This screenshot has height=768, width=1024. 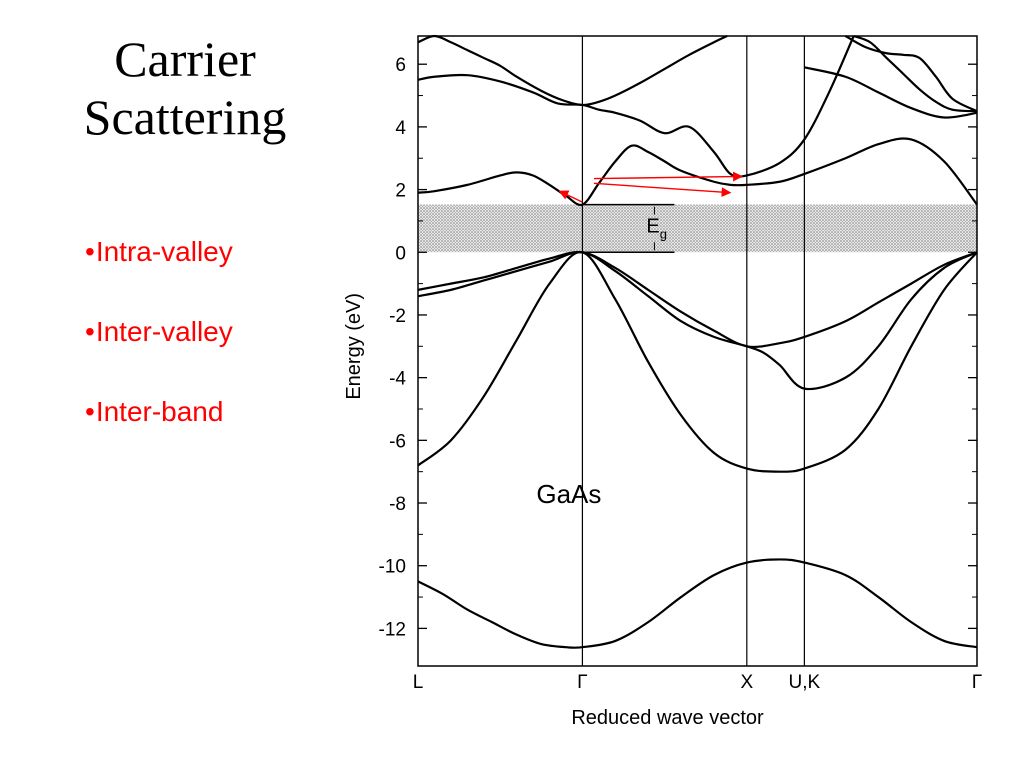 I want to click on gap-label-sub: g, so click(x=663, y=233).